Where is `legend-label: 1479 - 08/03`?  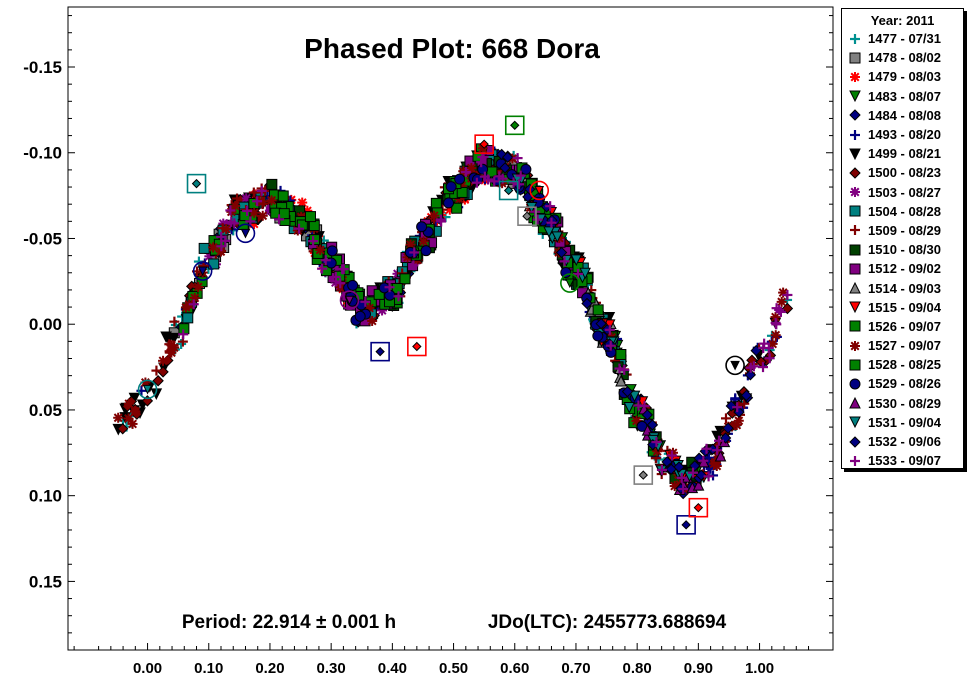
legend-label: 1479 - 08/03 is located at coordinates (905, 77).